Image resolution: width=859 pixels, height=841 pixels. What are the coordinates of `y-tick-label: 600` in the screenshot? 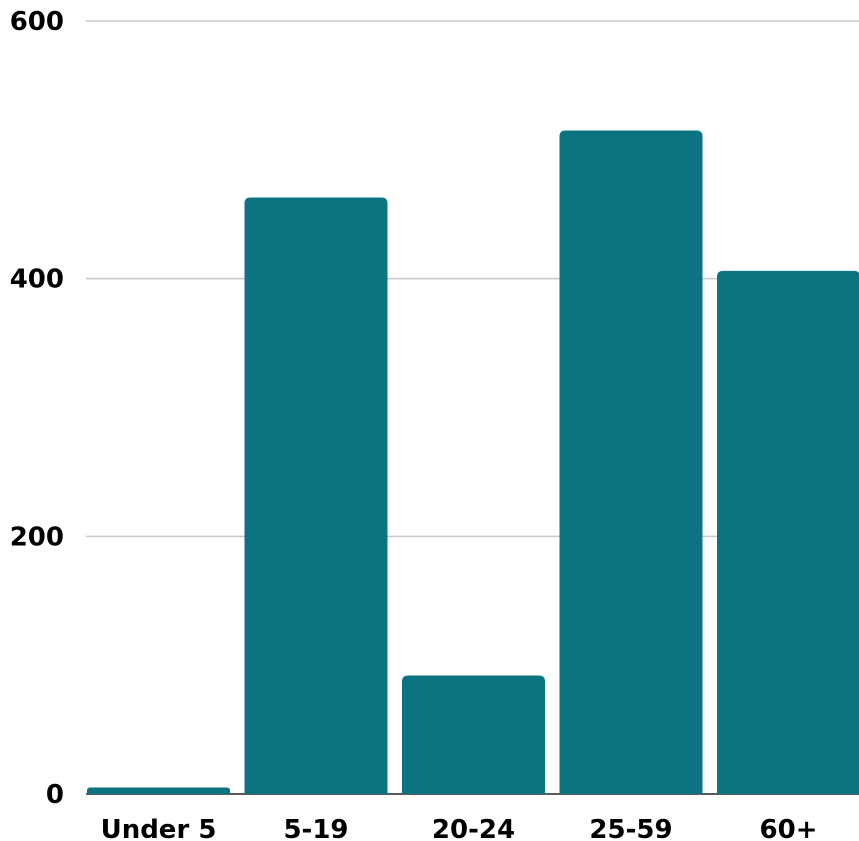 It's located at (37, 22).